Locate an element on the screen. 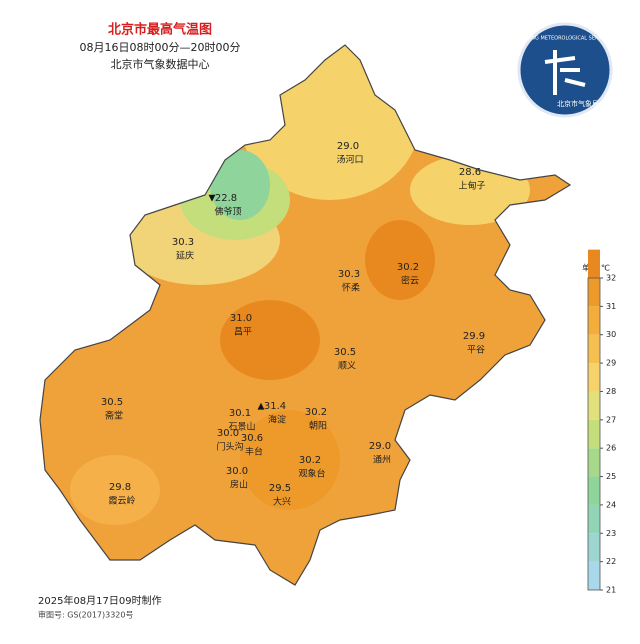 The width and height of the screenshot is (640, 644). station-value: 29.5 is located at coordinates (280, 488).